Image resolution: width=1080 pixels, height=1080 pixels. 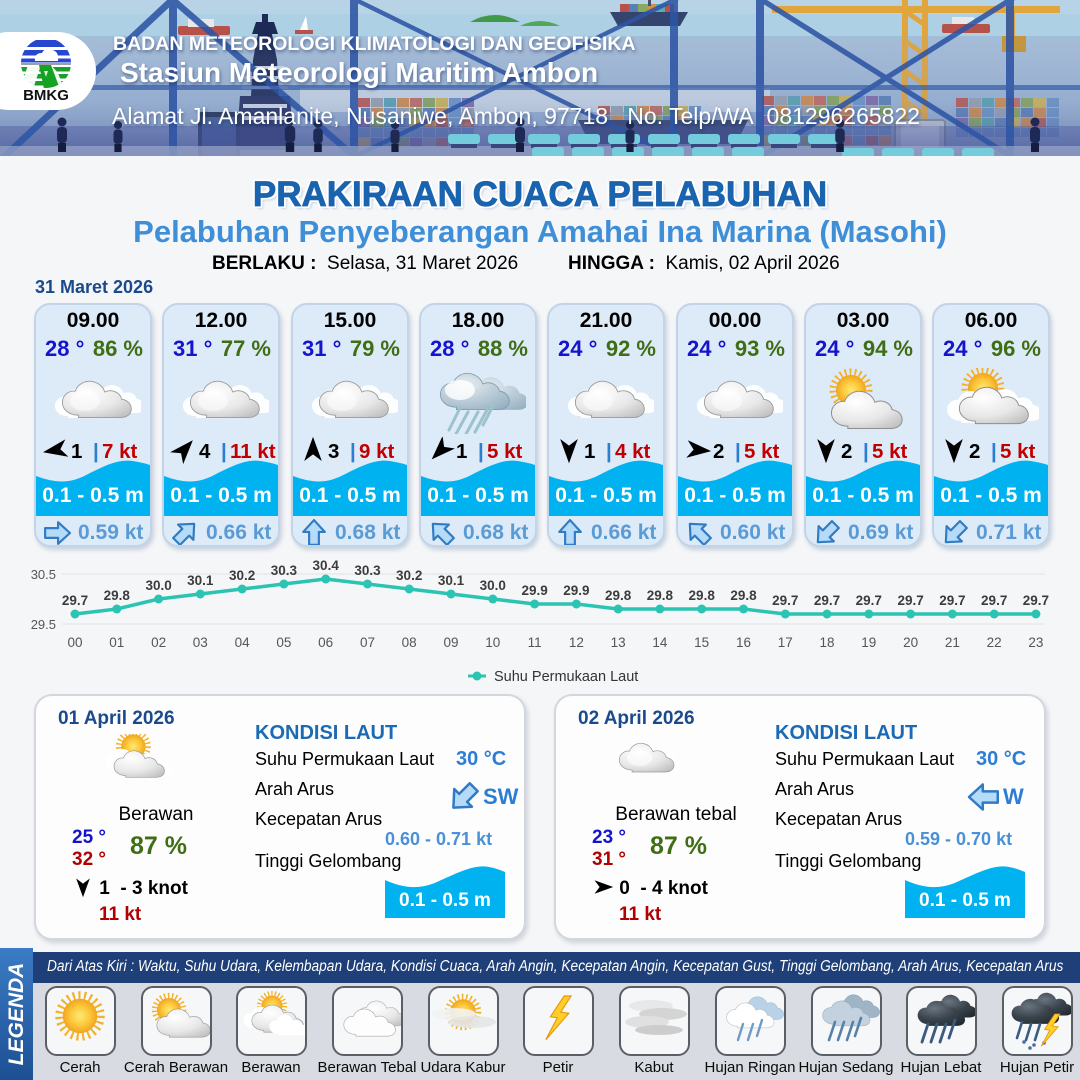 I want to click on svg-text: 08, so click(x=409, y=642).